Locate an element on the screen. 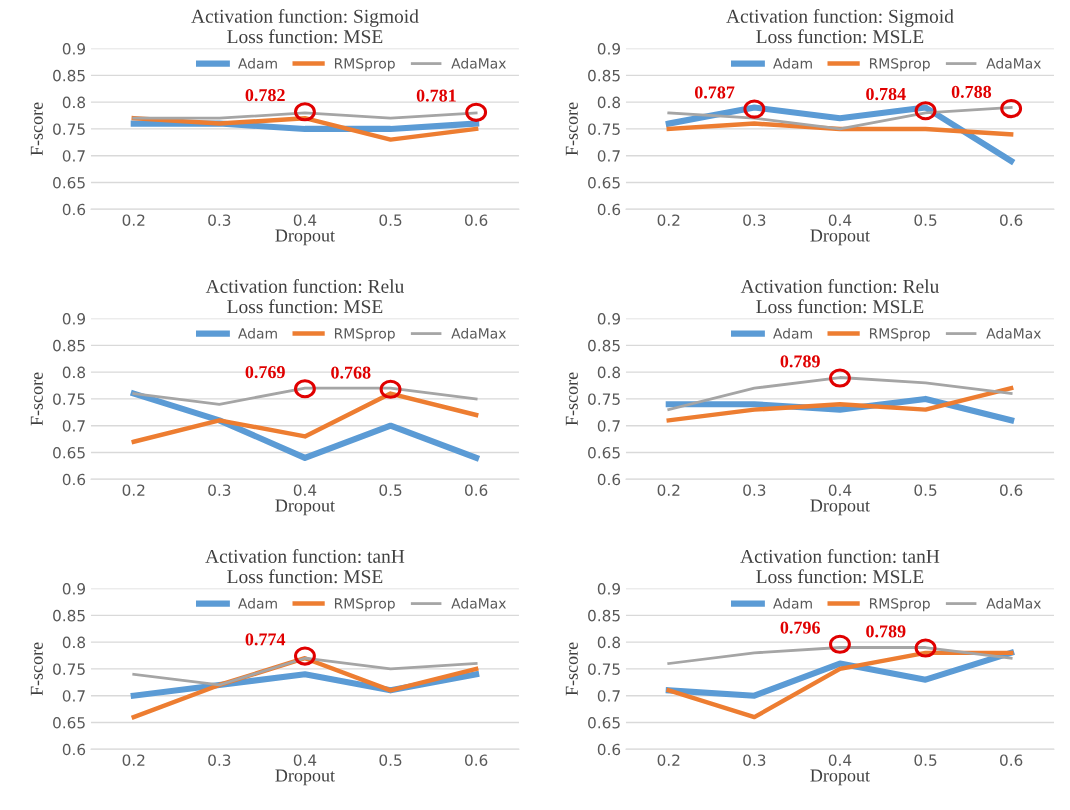  annotation: 0.769 is located at coordinates (265, 372).